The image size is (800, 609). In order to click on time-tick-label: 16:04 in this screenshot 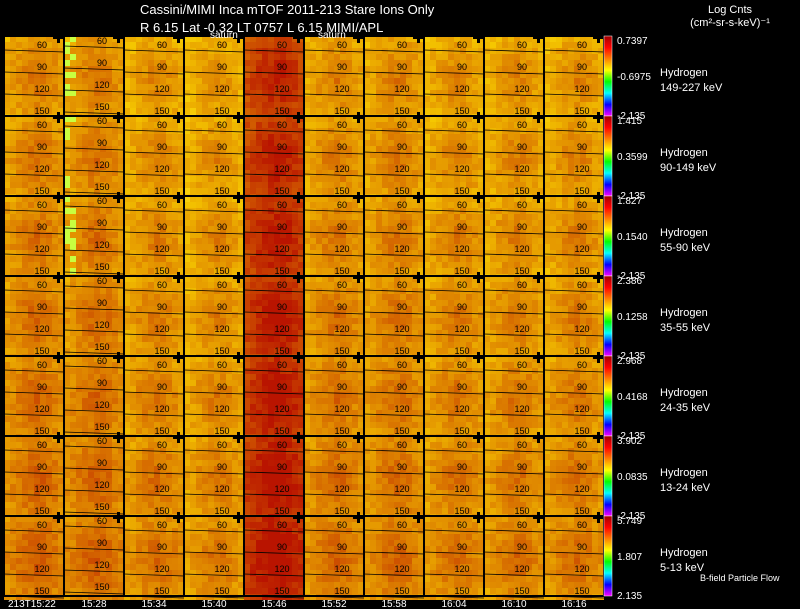, I will do `click(453, 604)`.